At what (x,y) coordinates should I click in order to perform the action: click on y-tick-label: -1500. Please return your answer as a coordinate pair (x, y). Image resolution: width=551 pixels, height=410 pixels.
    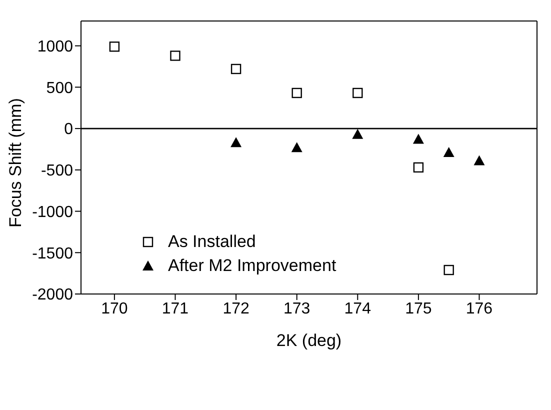
    Looking at the image, I should click on (53, 253).